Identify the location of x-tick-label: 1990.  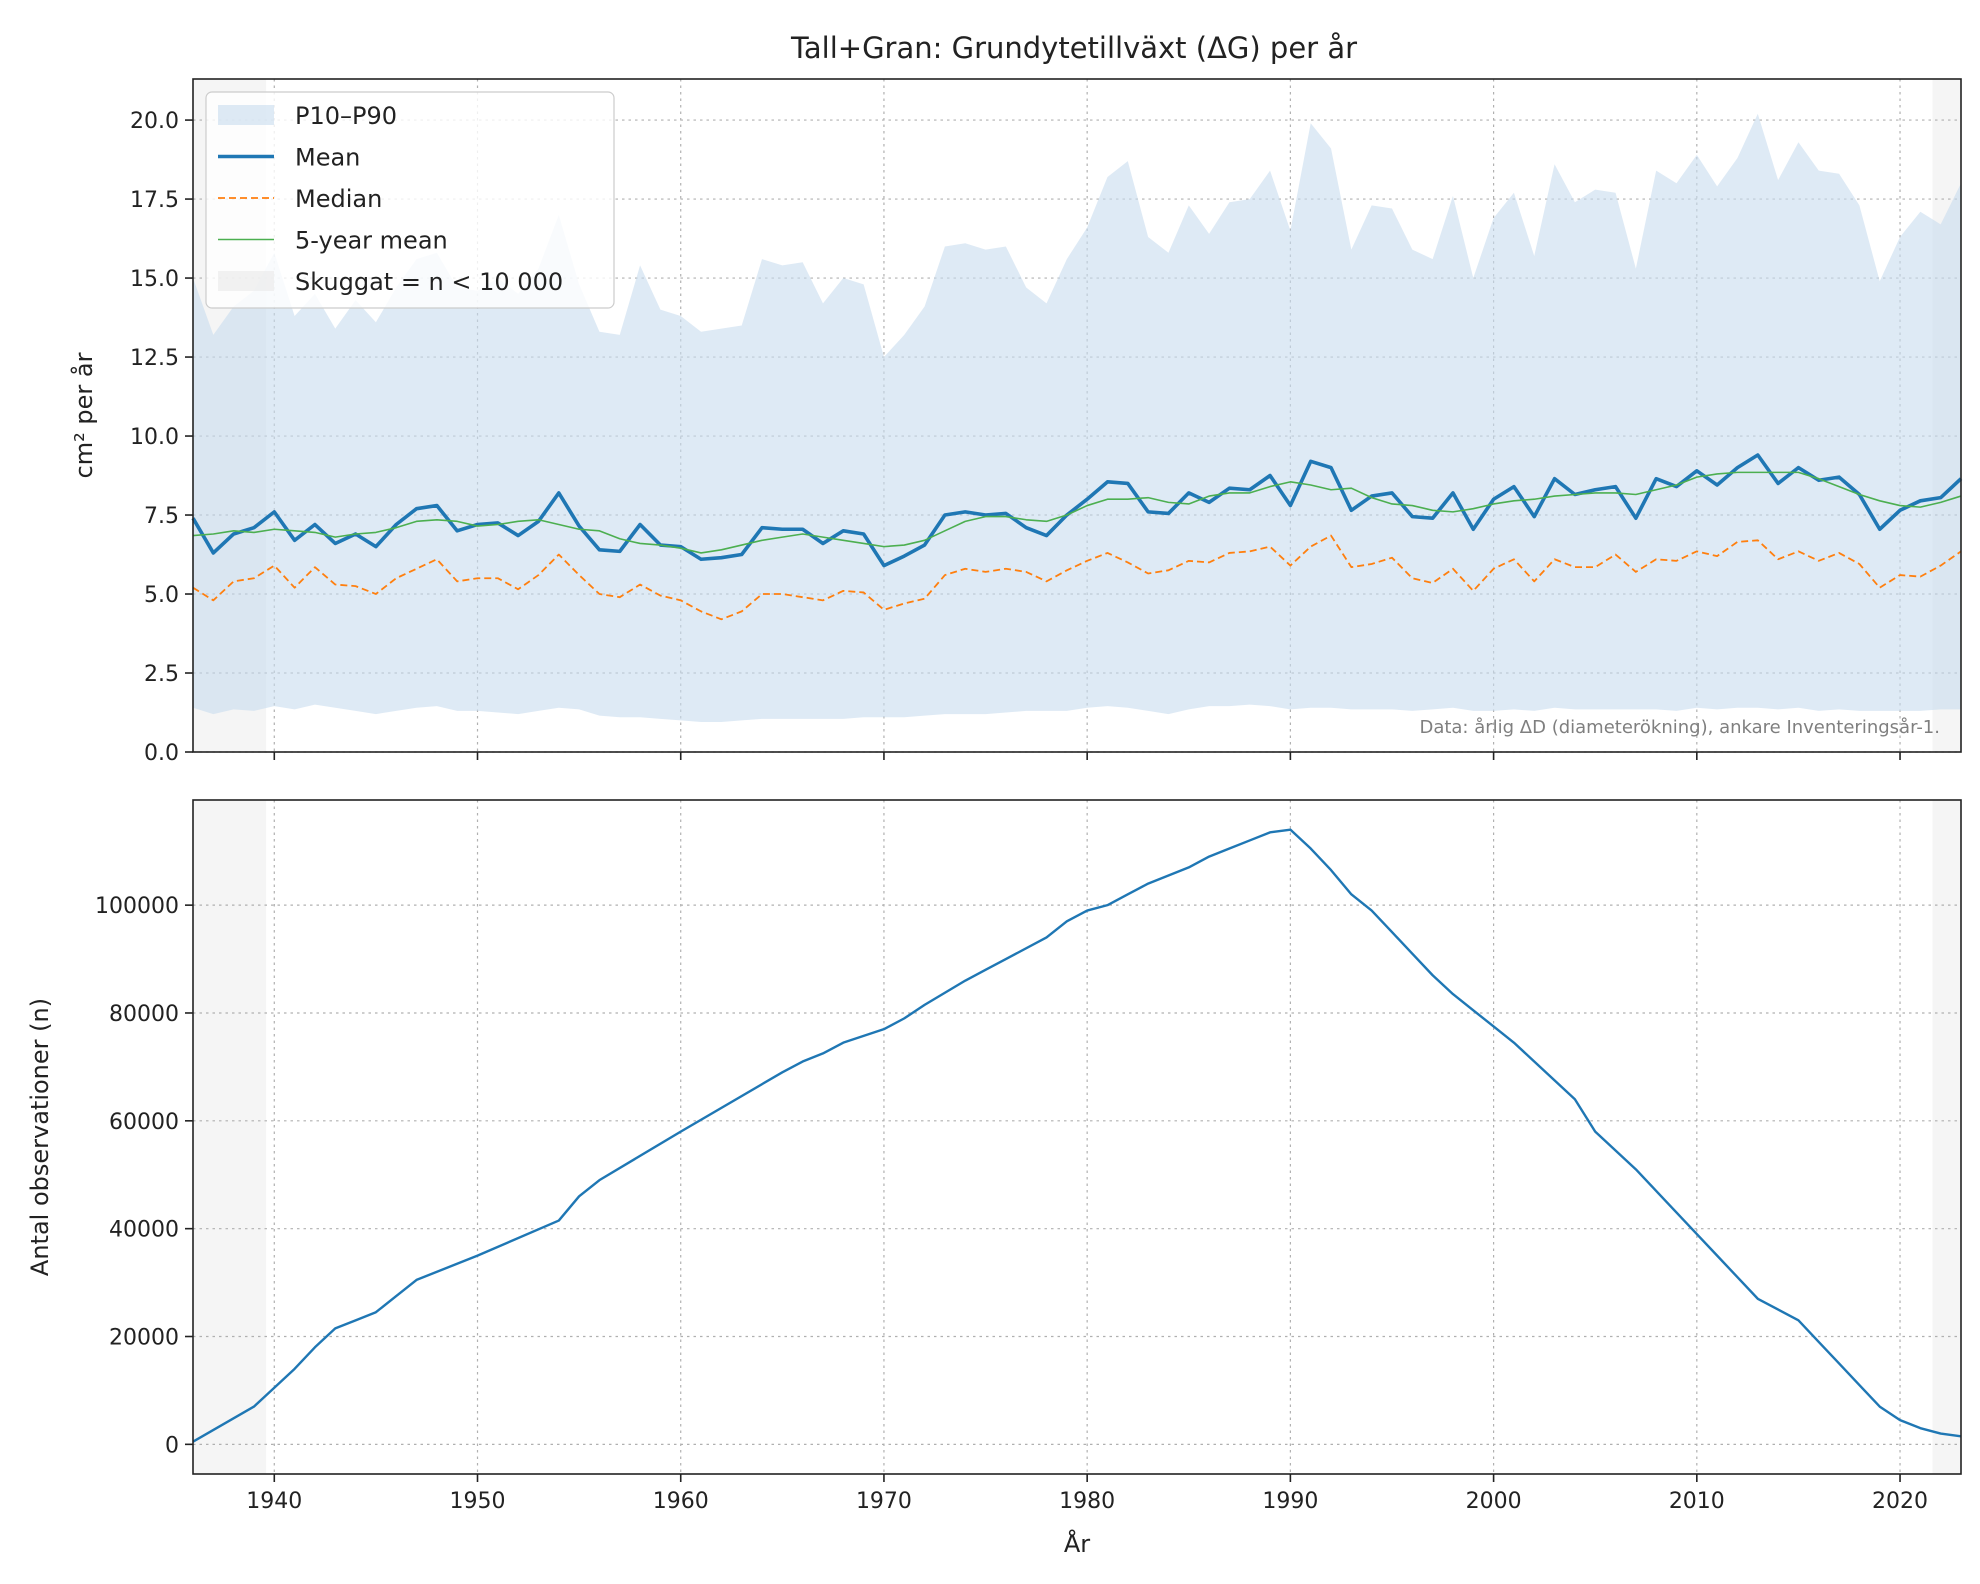
(1290, 1501).